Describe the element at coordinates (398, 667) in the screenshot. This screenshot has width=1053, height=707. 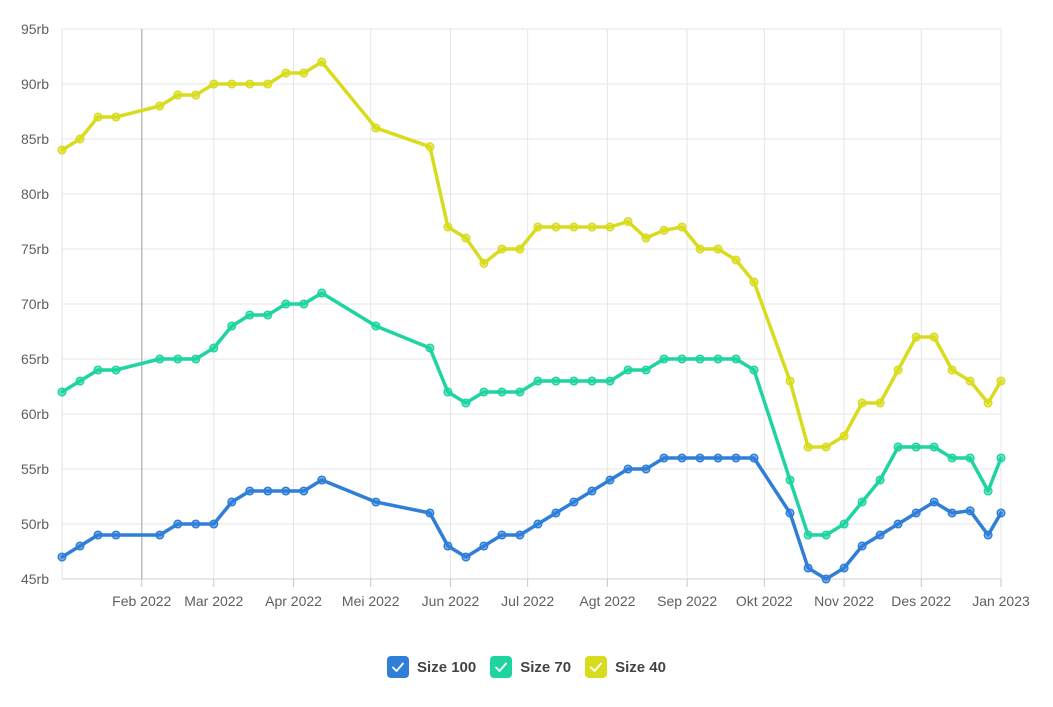
I see `checkbox-checked-icon` at that location.